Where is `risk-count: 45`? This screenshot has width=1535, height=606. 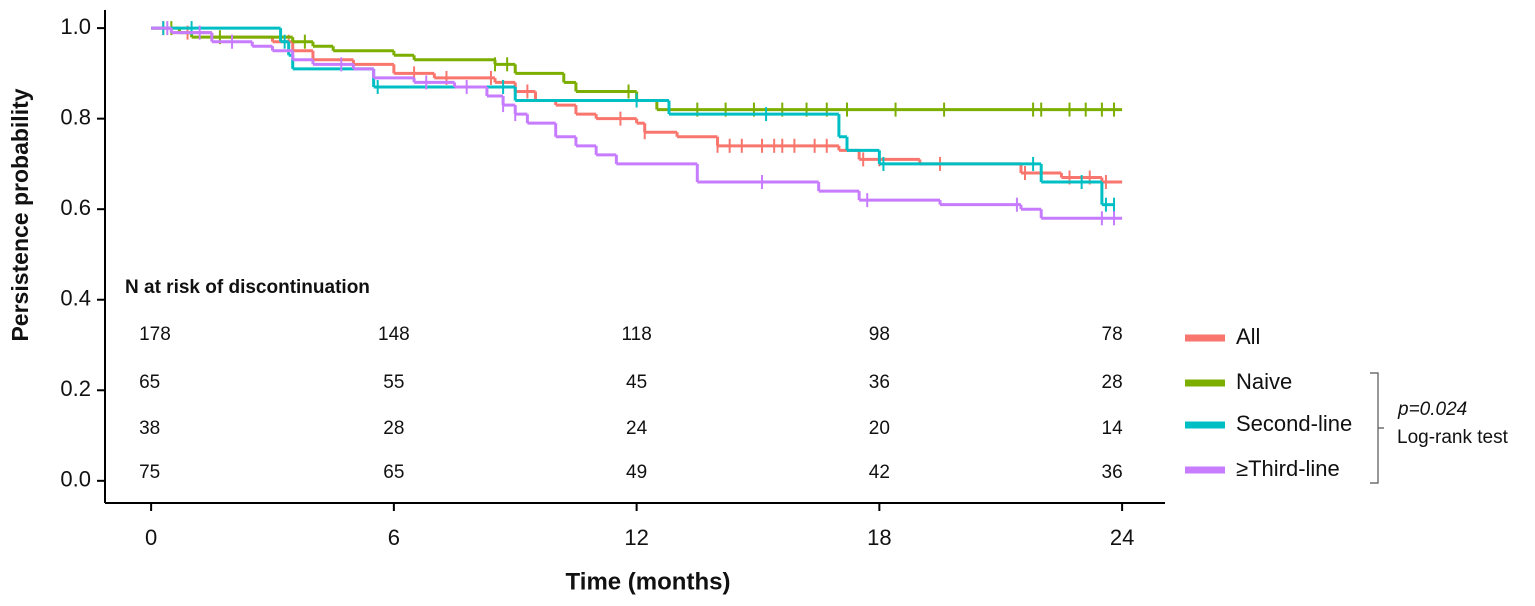
risk-count: 45 is located at coordinates (636, 382).